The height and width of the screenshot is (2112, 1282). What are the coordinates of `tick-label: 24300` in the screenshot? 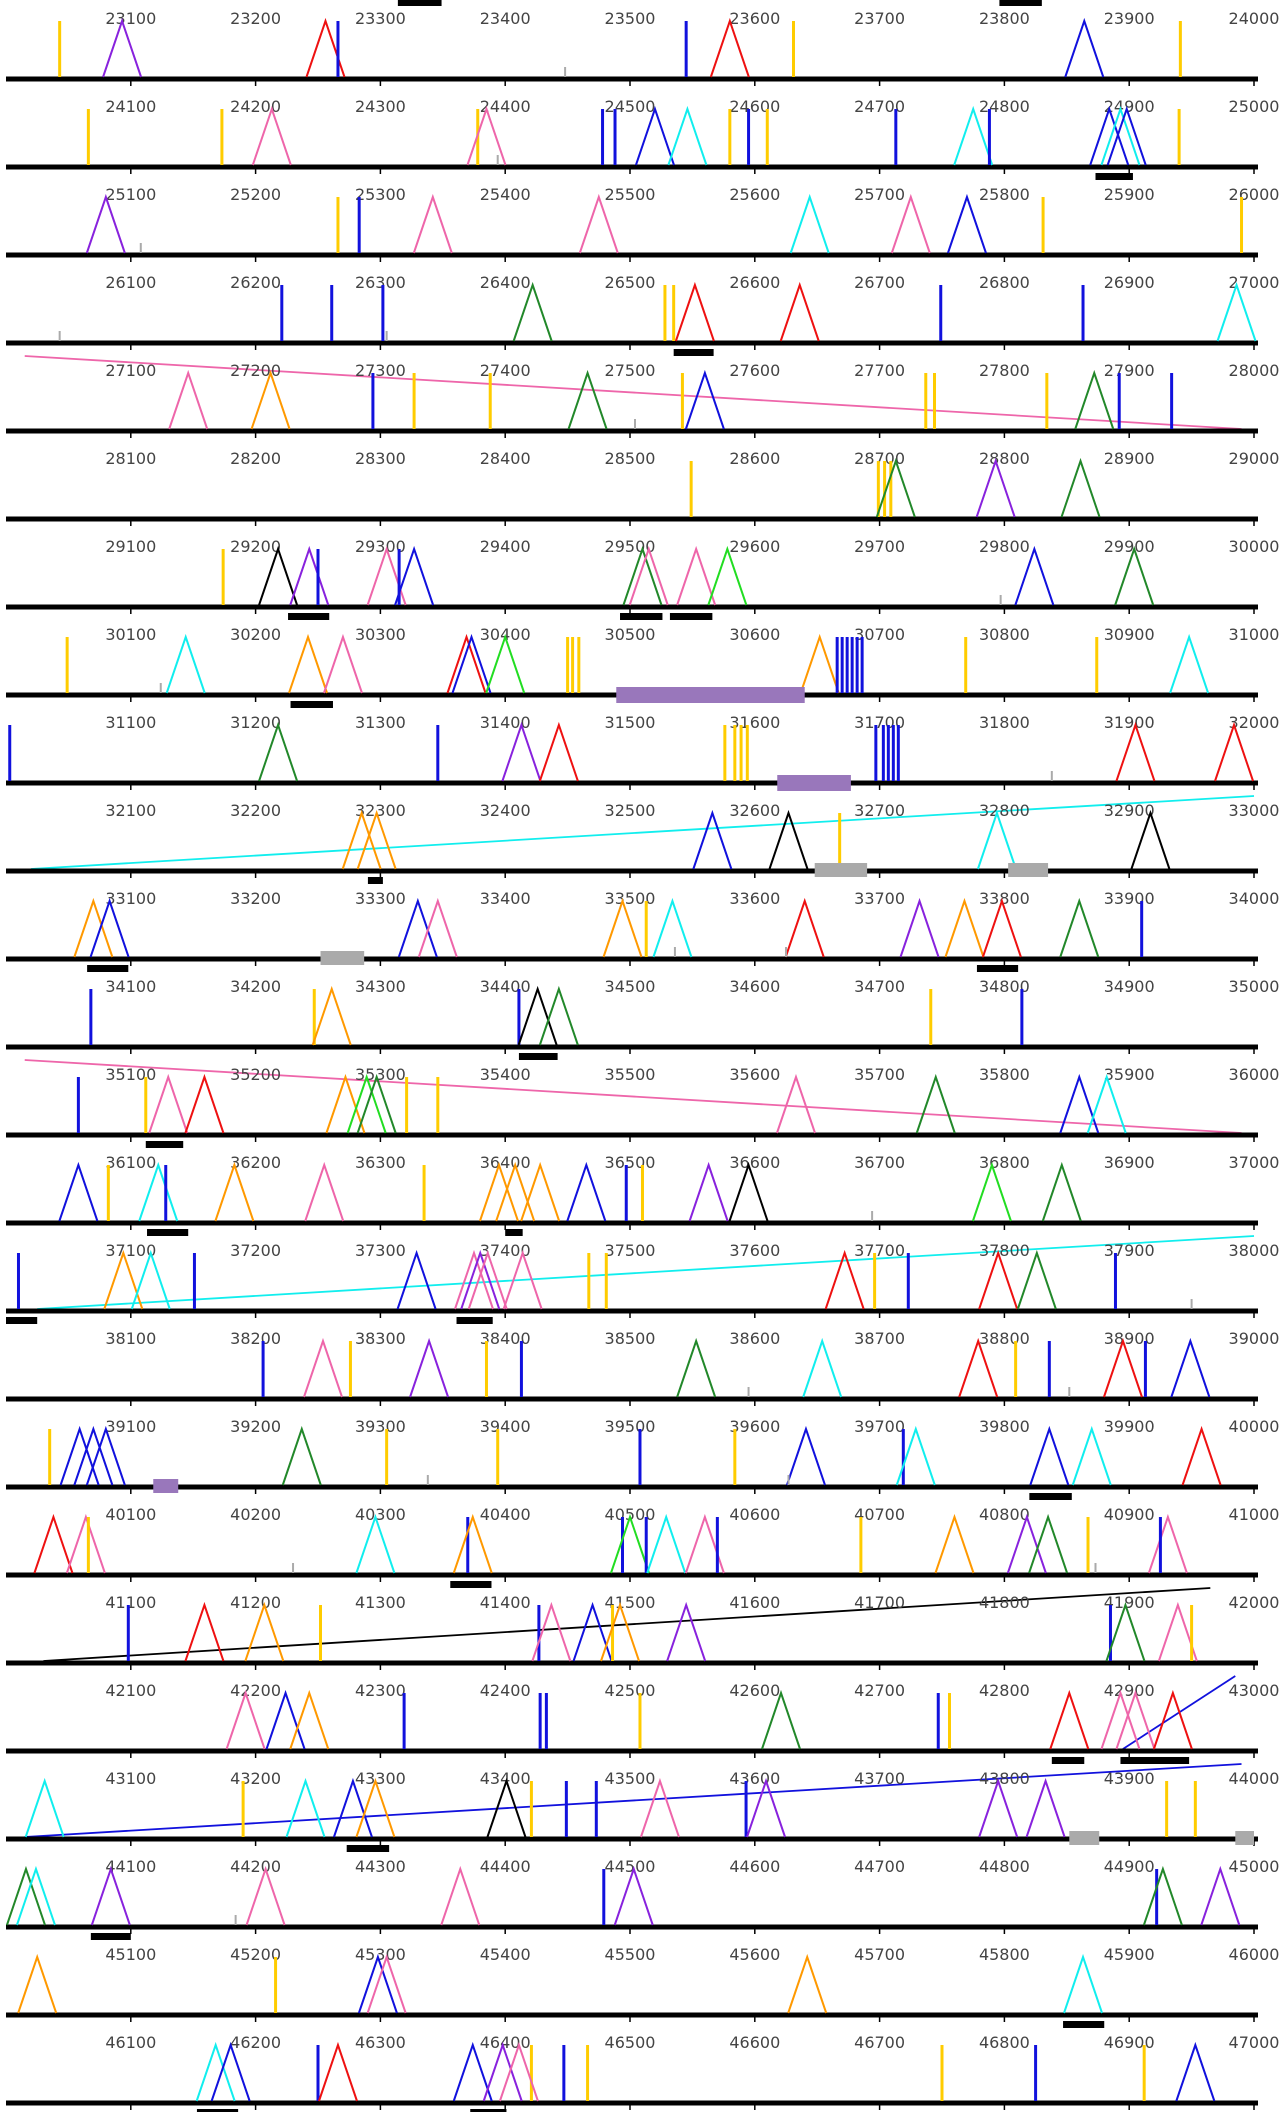 It's located at (380, 106).